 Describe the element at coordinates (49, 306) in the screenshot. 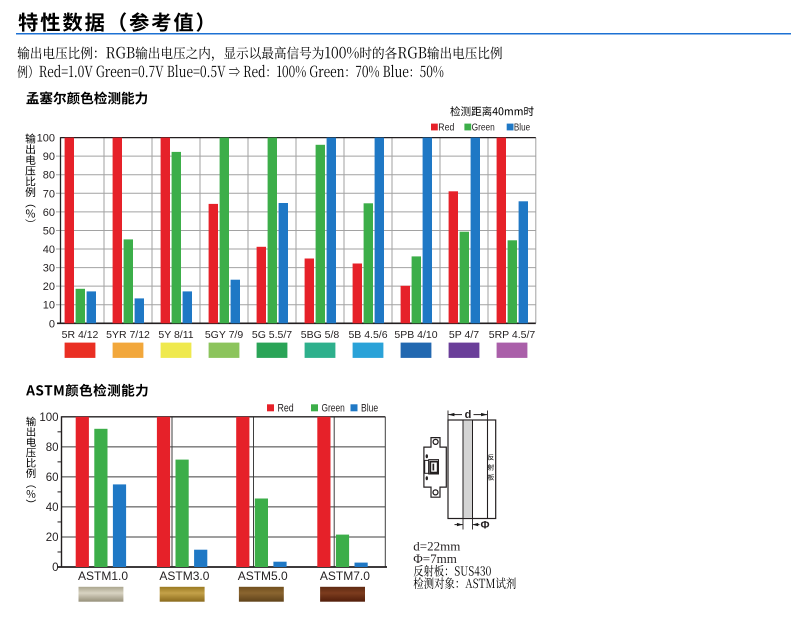

I see `svg-text: 10` at that location.